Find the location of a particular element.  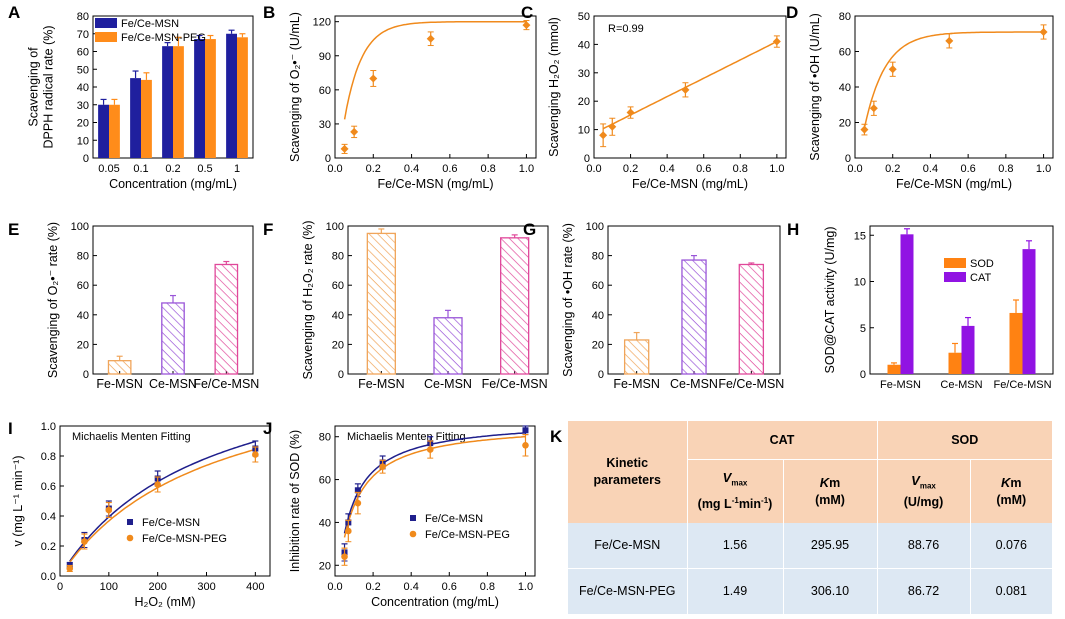

param-header-cell: Kinetic parameters is located at coordinates (628, 472).